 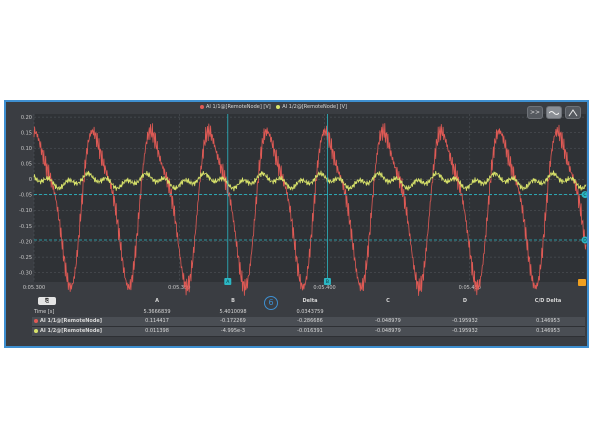 I want to click on zoom-label: >>, so click(x=535, y=112).